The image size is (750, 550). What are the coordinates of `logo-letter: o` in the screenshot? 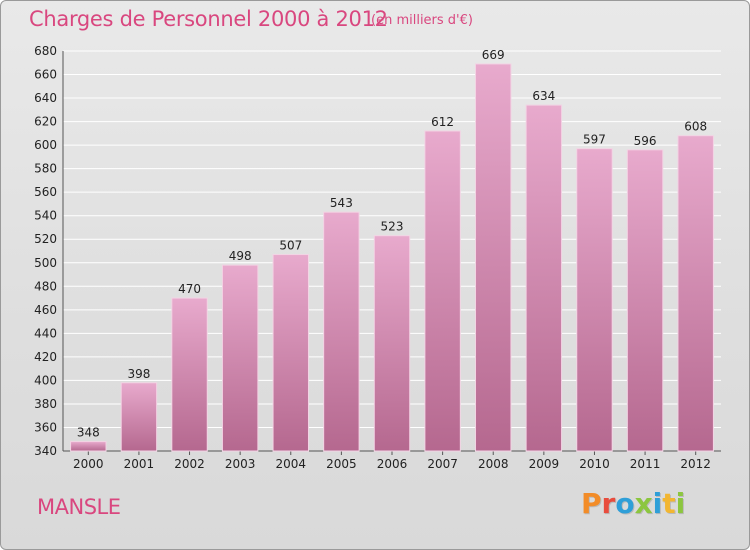 It's located at (625, 503).